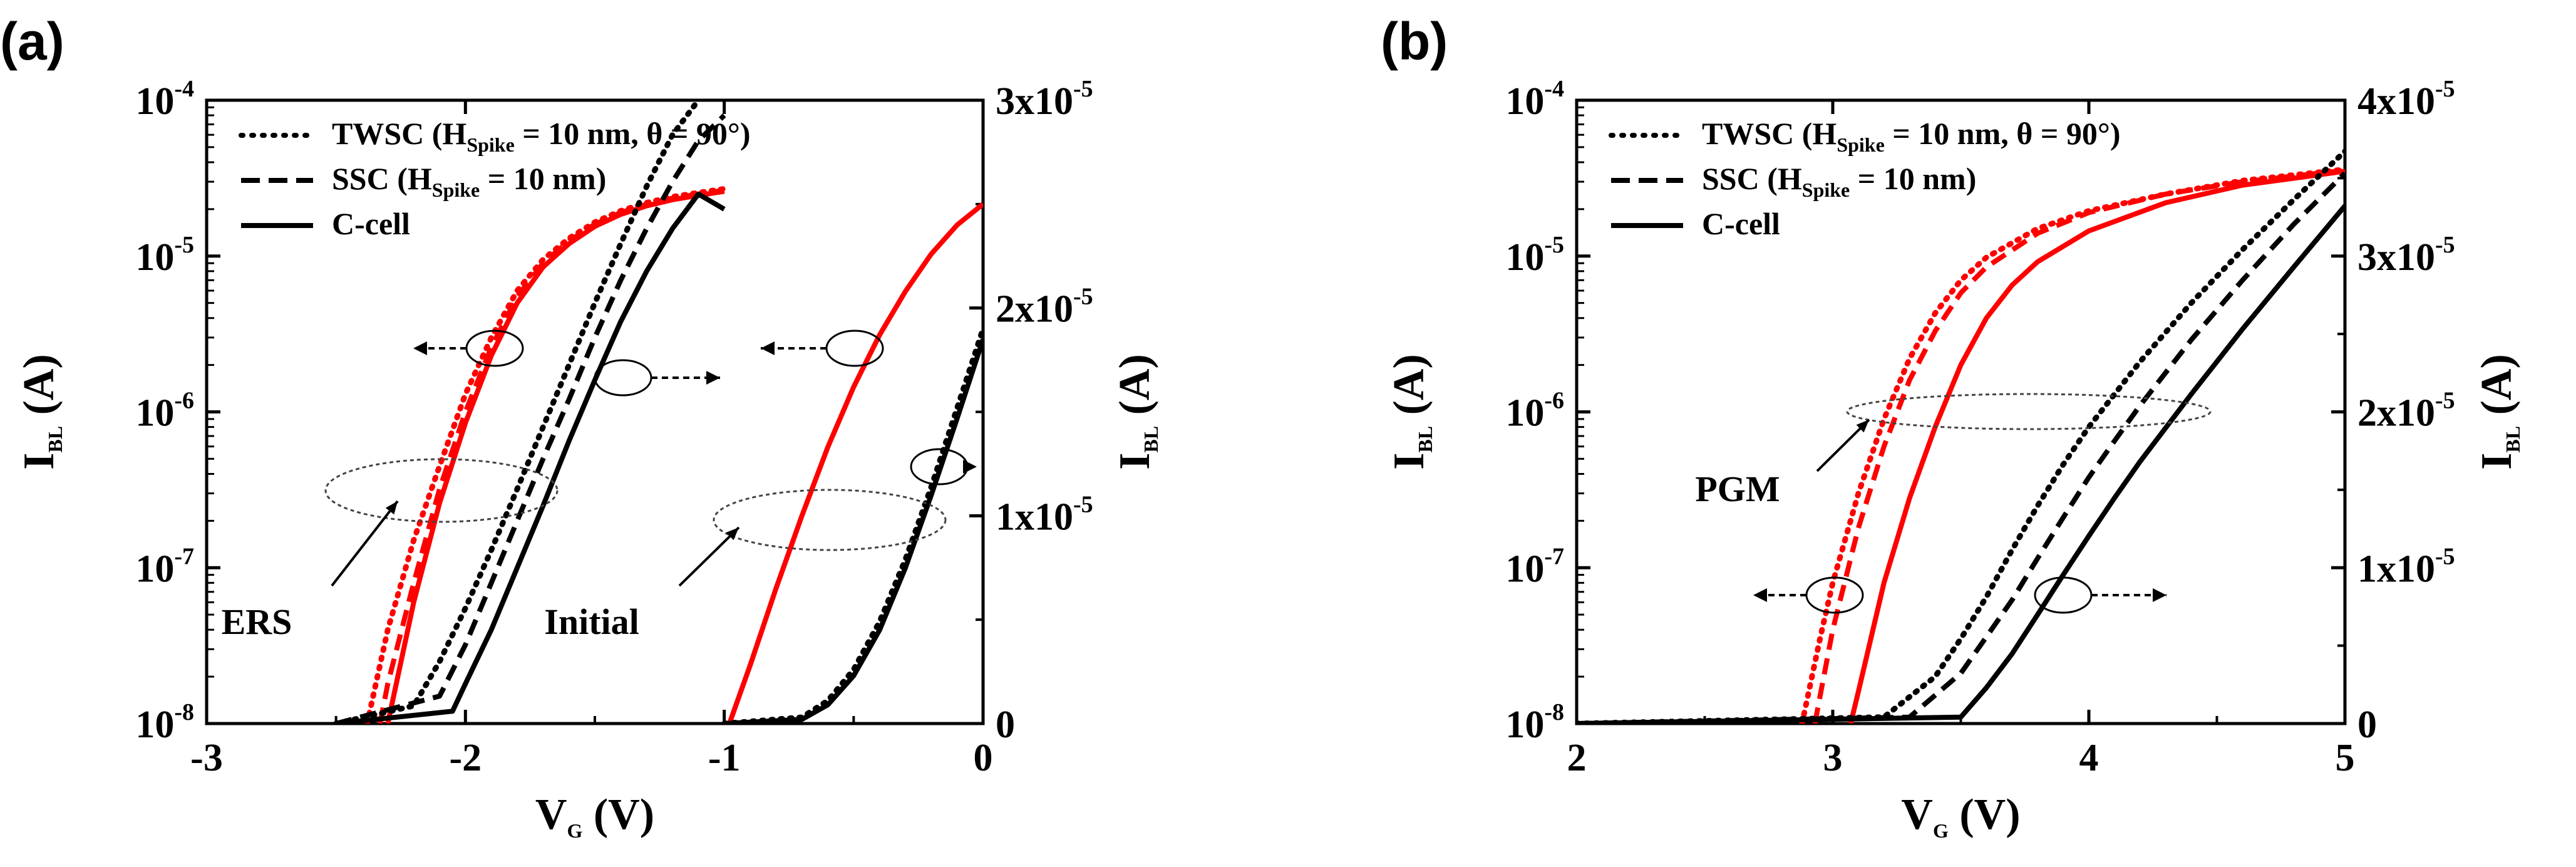  Describe the element at coordinates (2089, 758) in the screenshot. I see `x-tick-label: 4` at that location.